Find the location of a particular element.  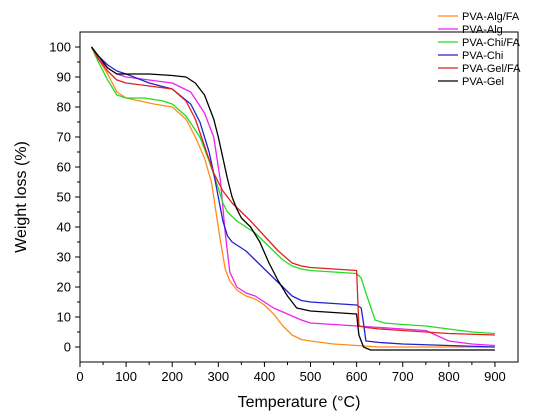

legend-label-0: PVA-Alg/FA is located at coordinates (491, 17).